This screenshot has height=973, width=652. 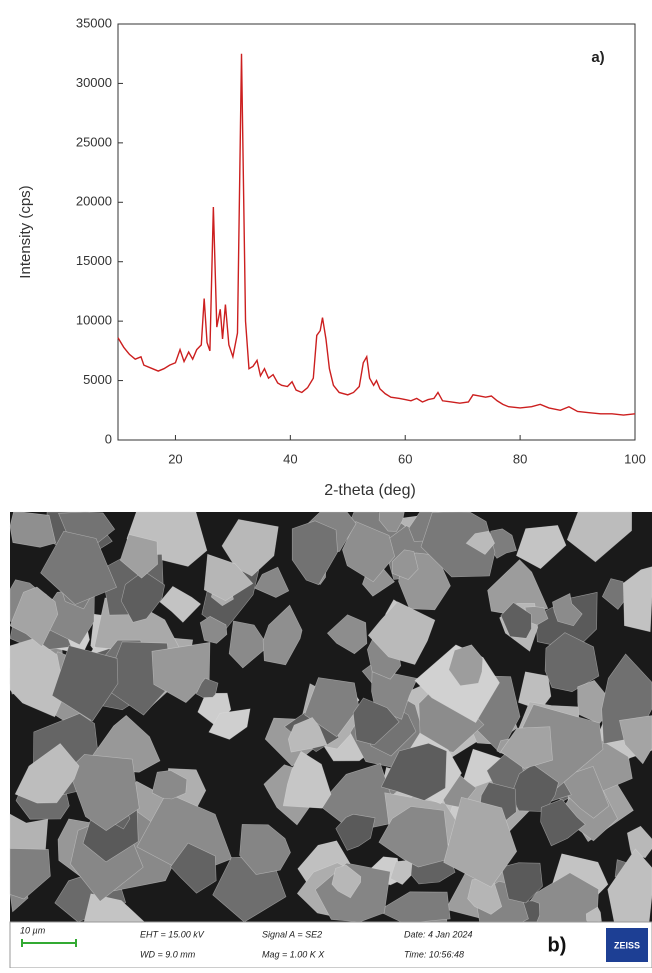 I want to click on wd: WD = 9.0 mm, so click(x=168, y=954).